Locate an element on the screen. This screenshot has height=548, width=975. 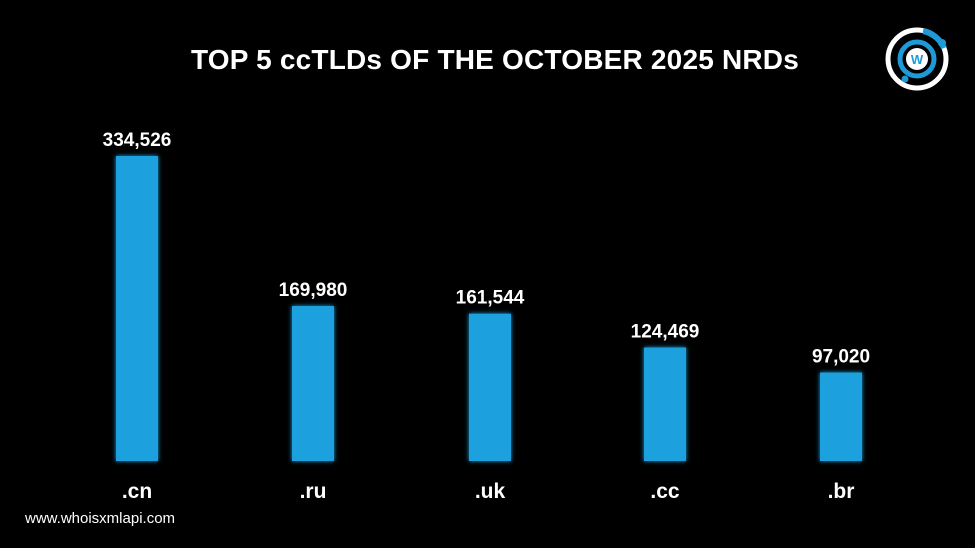
whoisxmlapi-logo-icon: W is located at coordinates (917, 59).